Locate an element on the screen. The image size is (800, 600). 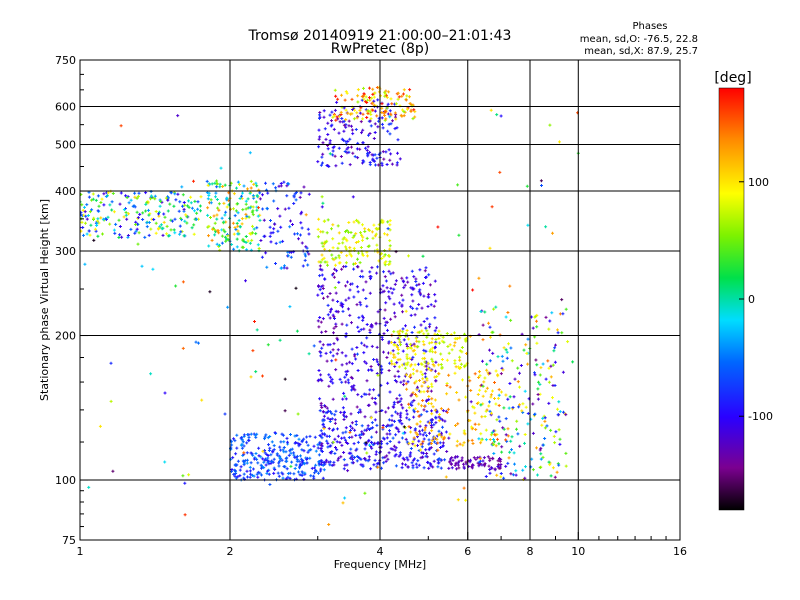
chart-subtitle: RwPretec (8p) is located at coordinates (380, 49).